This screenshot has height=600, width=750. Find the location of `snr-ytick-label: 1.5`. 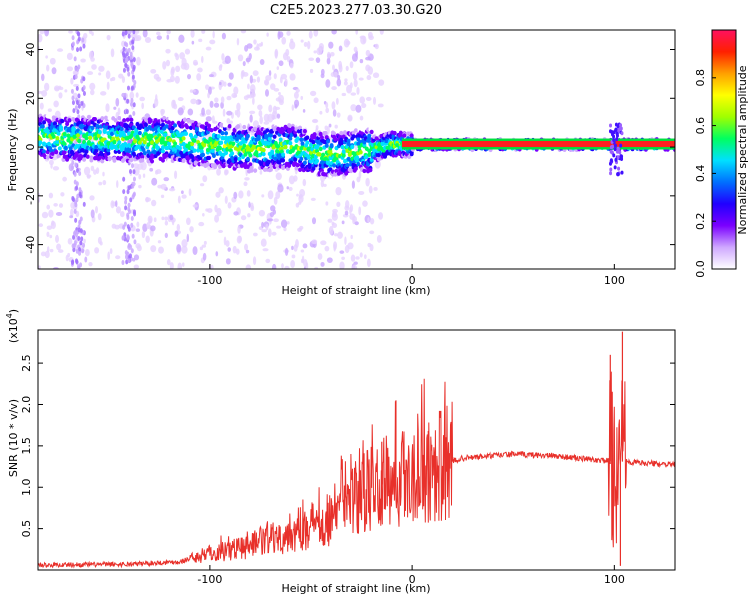

snr-ytick-label: 1.5 is located at coordinates (26, 446).